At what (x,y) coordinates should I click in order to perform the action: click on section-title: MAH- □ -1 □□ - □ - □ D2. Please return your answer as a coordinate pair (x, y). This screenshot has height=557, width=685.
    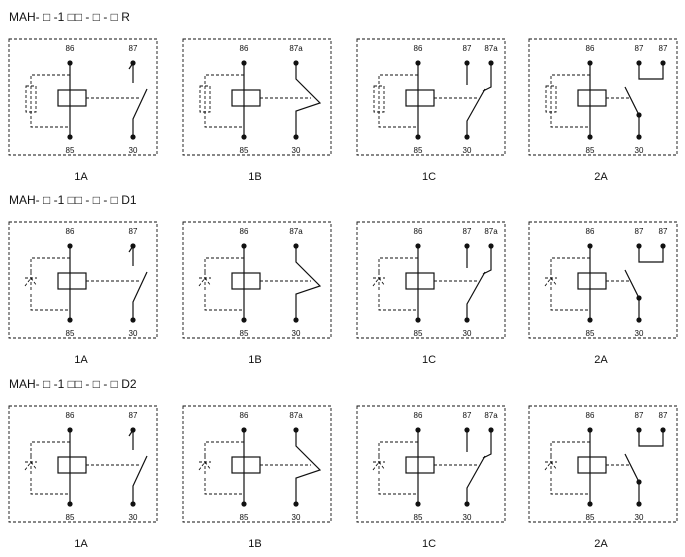
    Looking at the image, I should click on (73, 384).